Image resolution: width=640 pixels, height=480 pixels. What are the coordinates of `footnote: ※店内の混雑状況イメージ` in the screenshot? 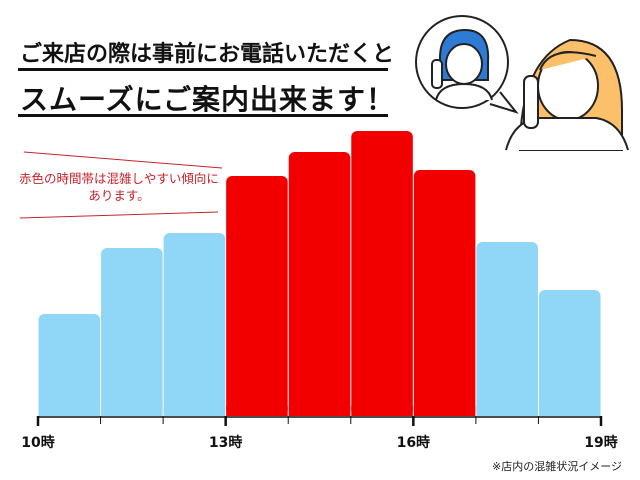 It's located at (557, 466).